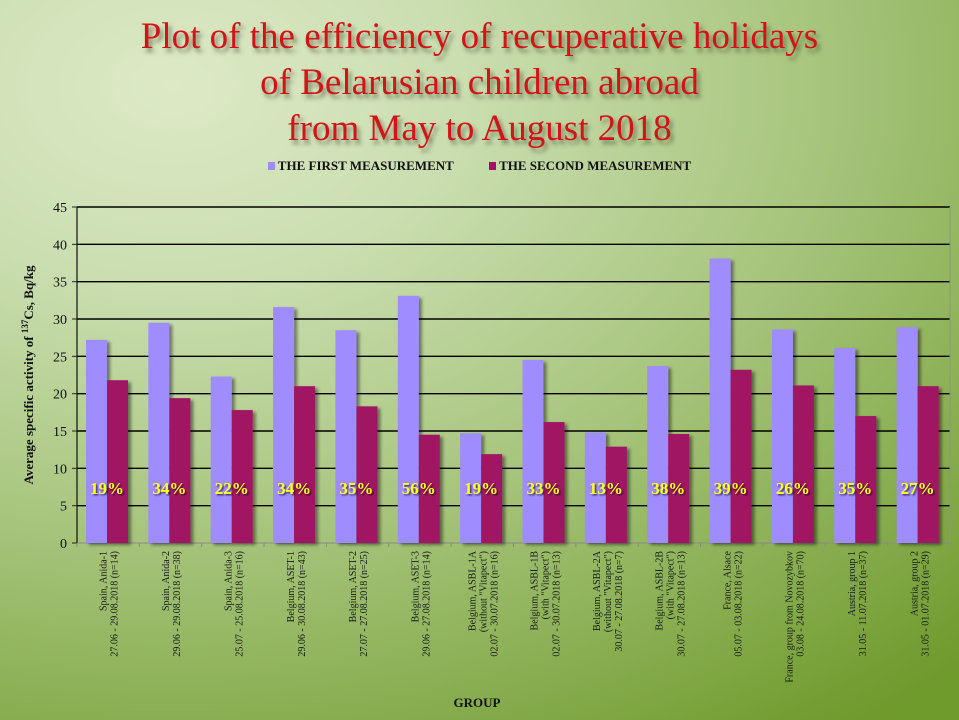 The image size is (959, 720). I want to click on category-label-line: 02.07 - 30.07.2018 (n=16), so click(494, 604).